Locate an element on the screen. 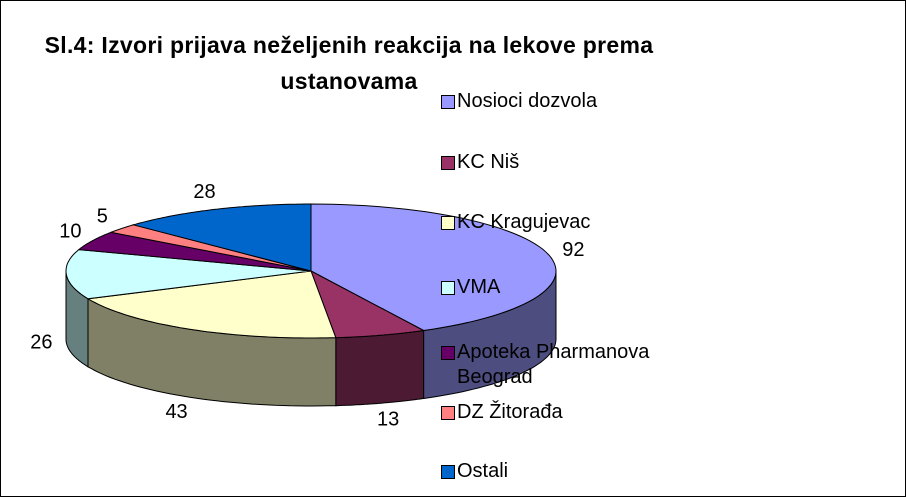  data-label: 43 is located at coordinates (176, 412).